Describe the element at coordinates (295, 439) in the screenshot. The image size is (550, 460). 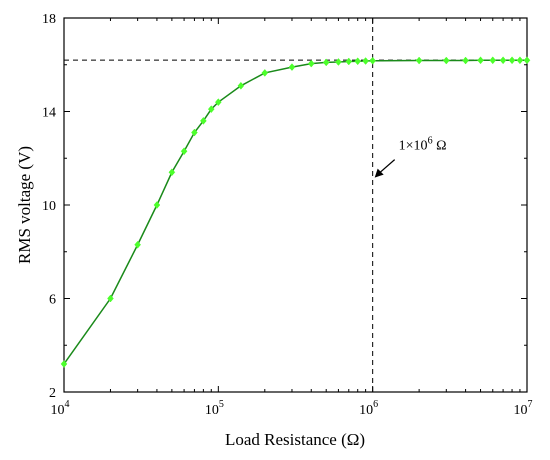
I see `x-axis-label: Load Resistance (Ω)` at that location.